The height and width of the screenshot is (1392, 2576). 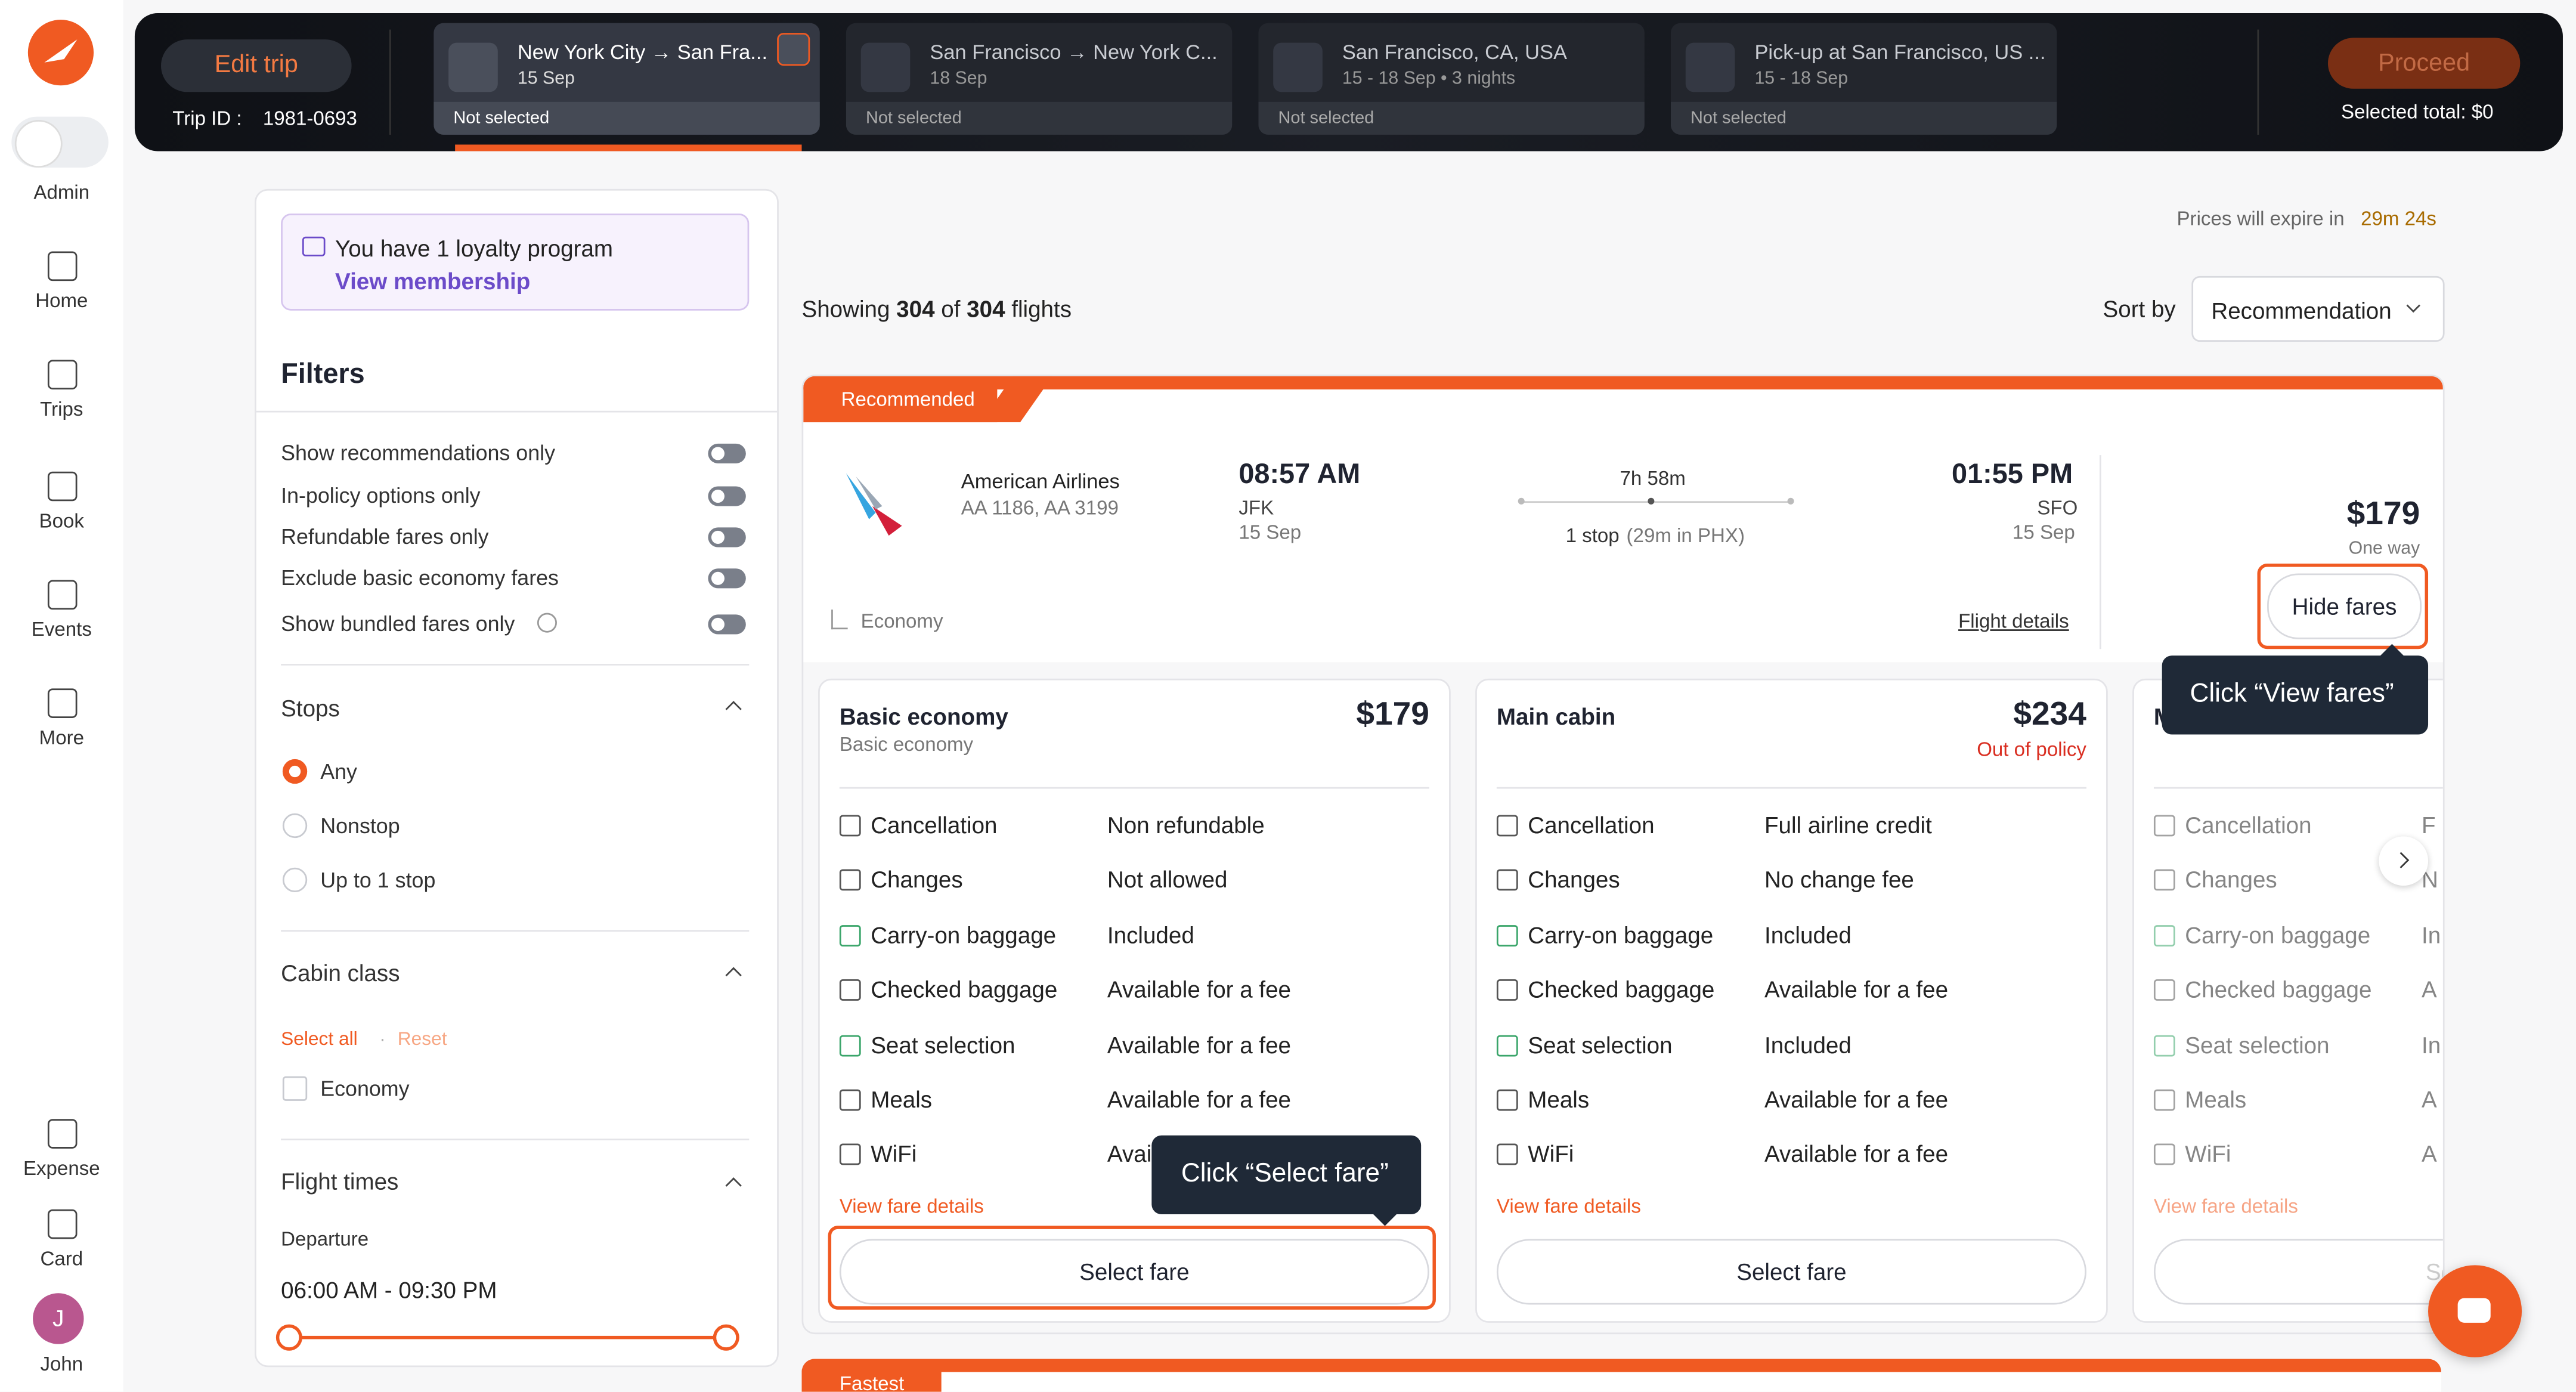 I want to click on badge-bg, so click(x=901, y=399).